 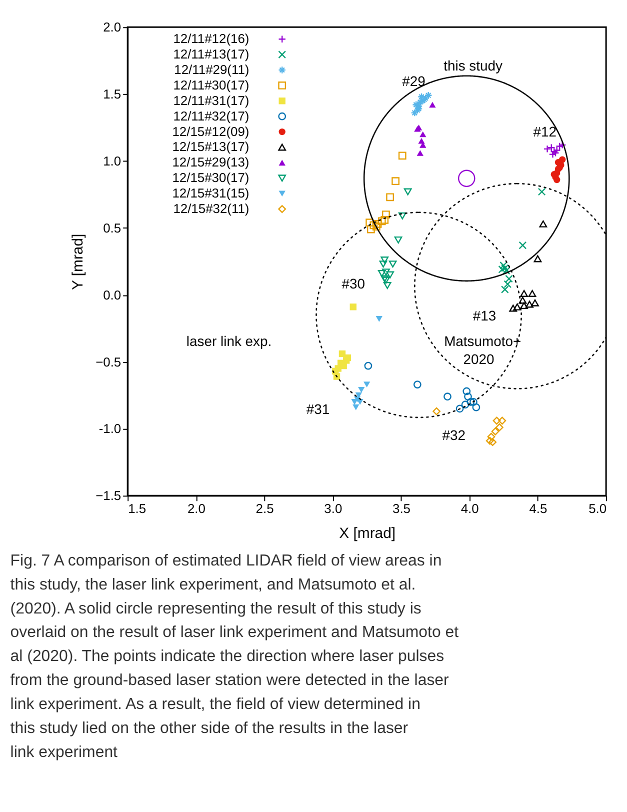 What do you see at coordinates (211, 54) in the screenshot?
I see `legend-label: 12/11#13(17)` at bounding box center [211, 54].